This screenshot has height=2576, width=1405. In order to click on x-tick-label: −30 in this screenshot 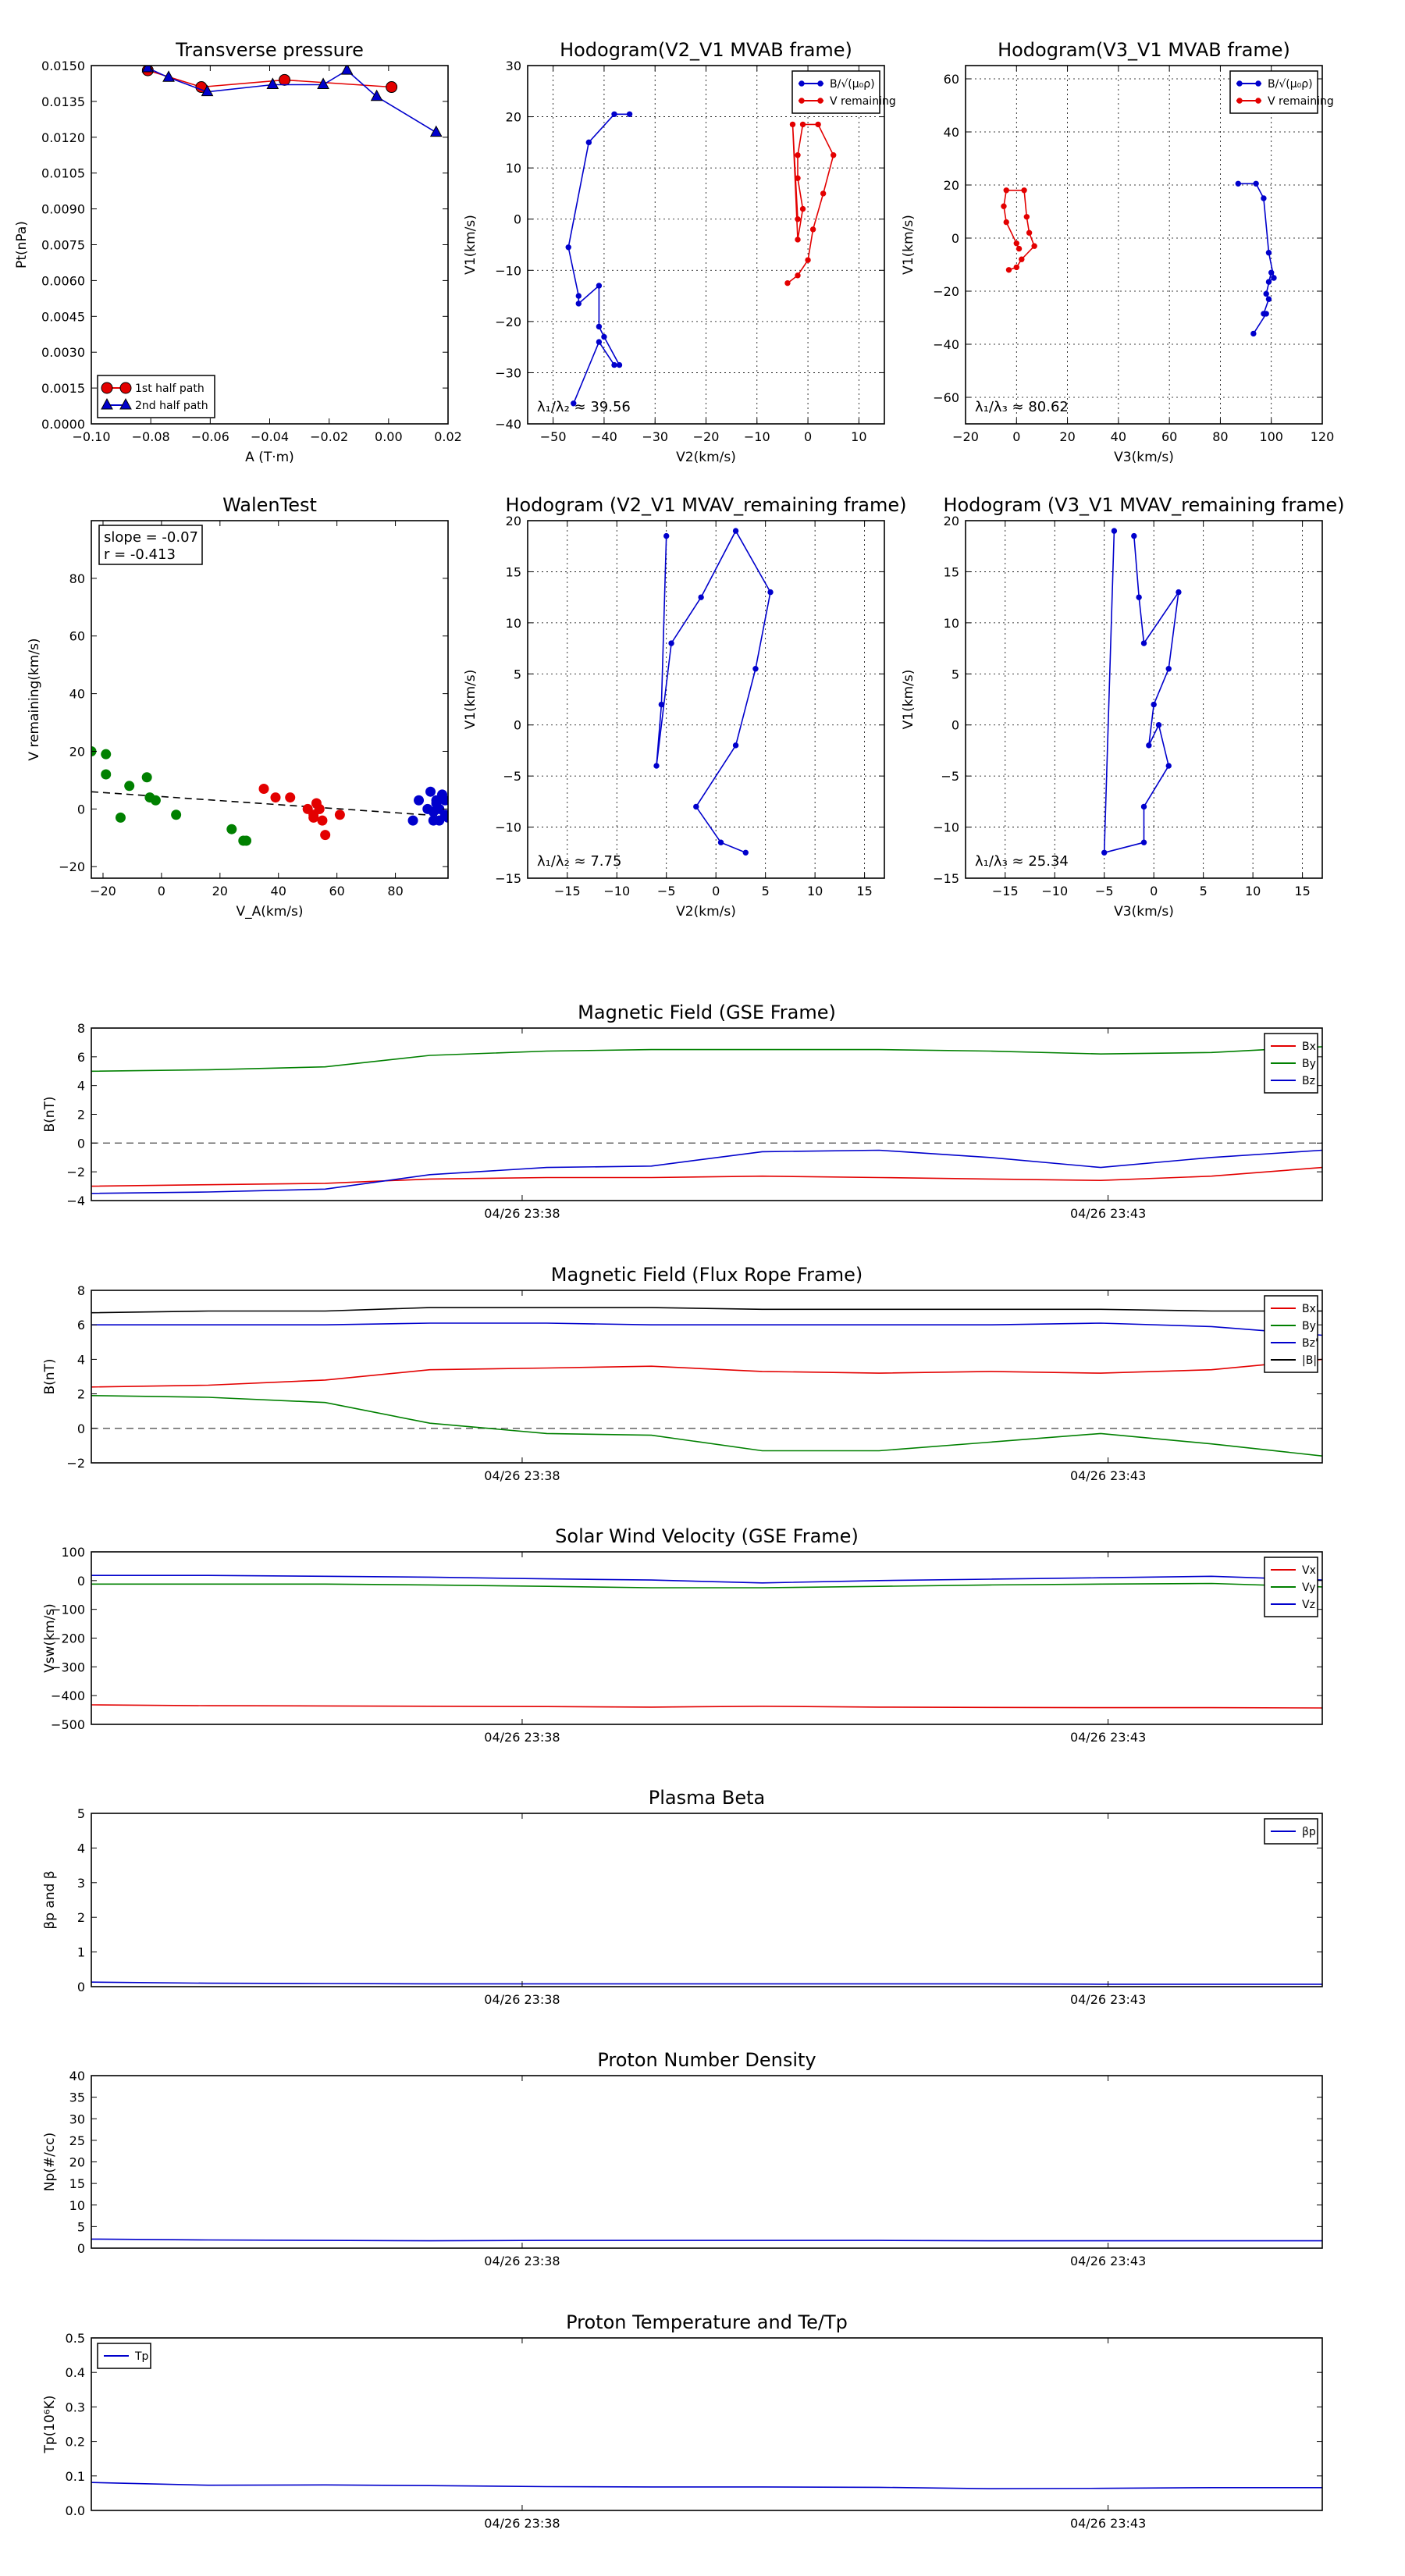, I will do `click(655, 436)`.